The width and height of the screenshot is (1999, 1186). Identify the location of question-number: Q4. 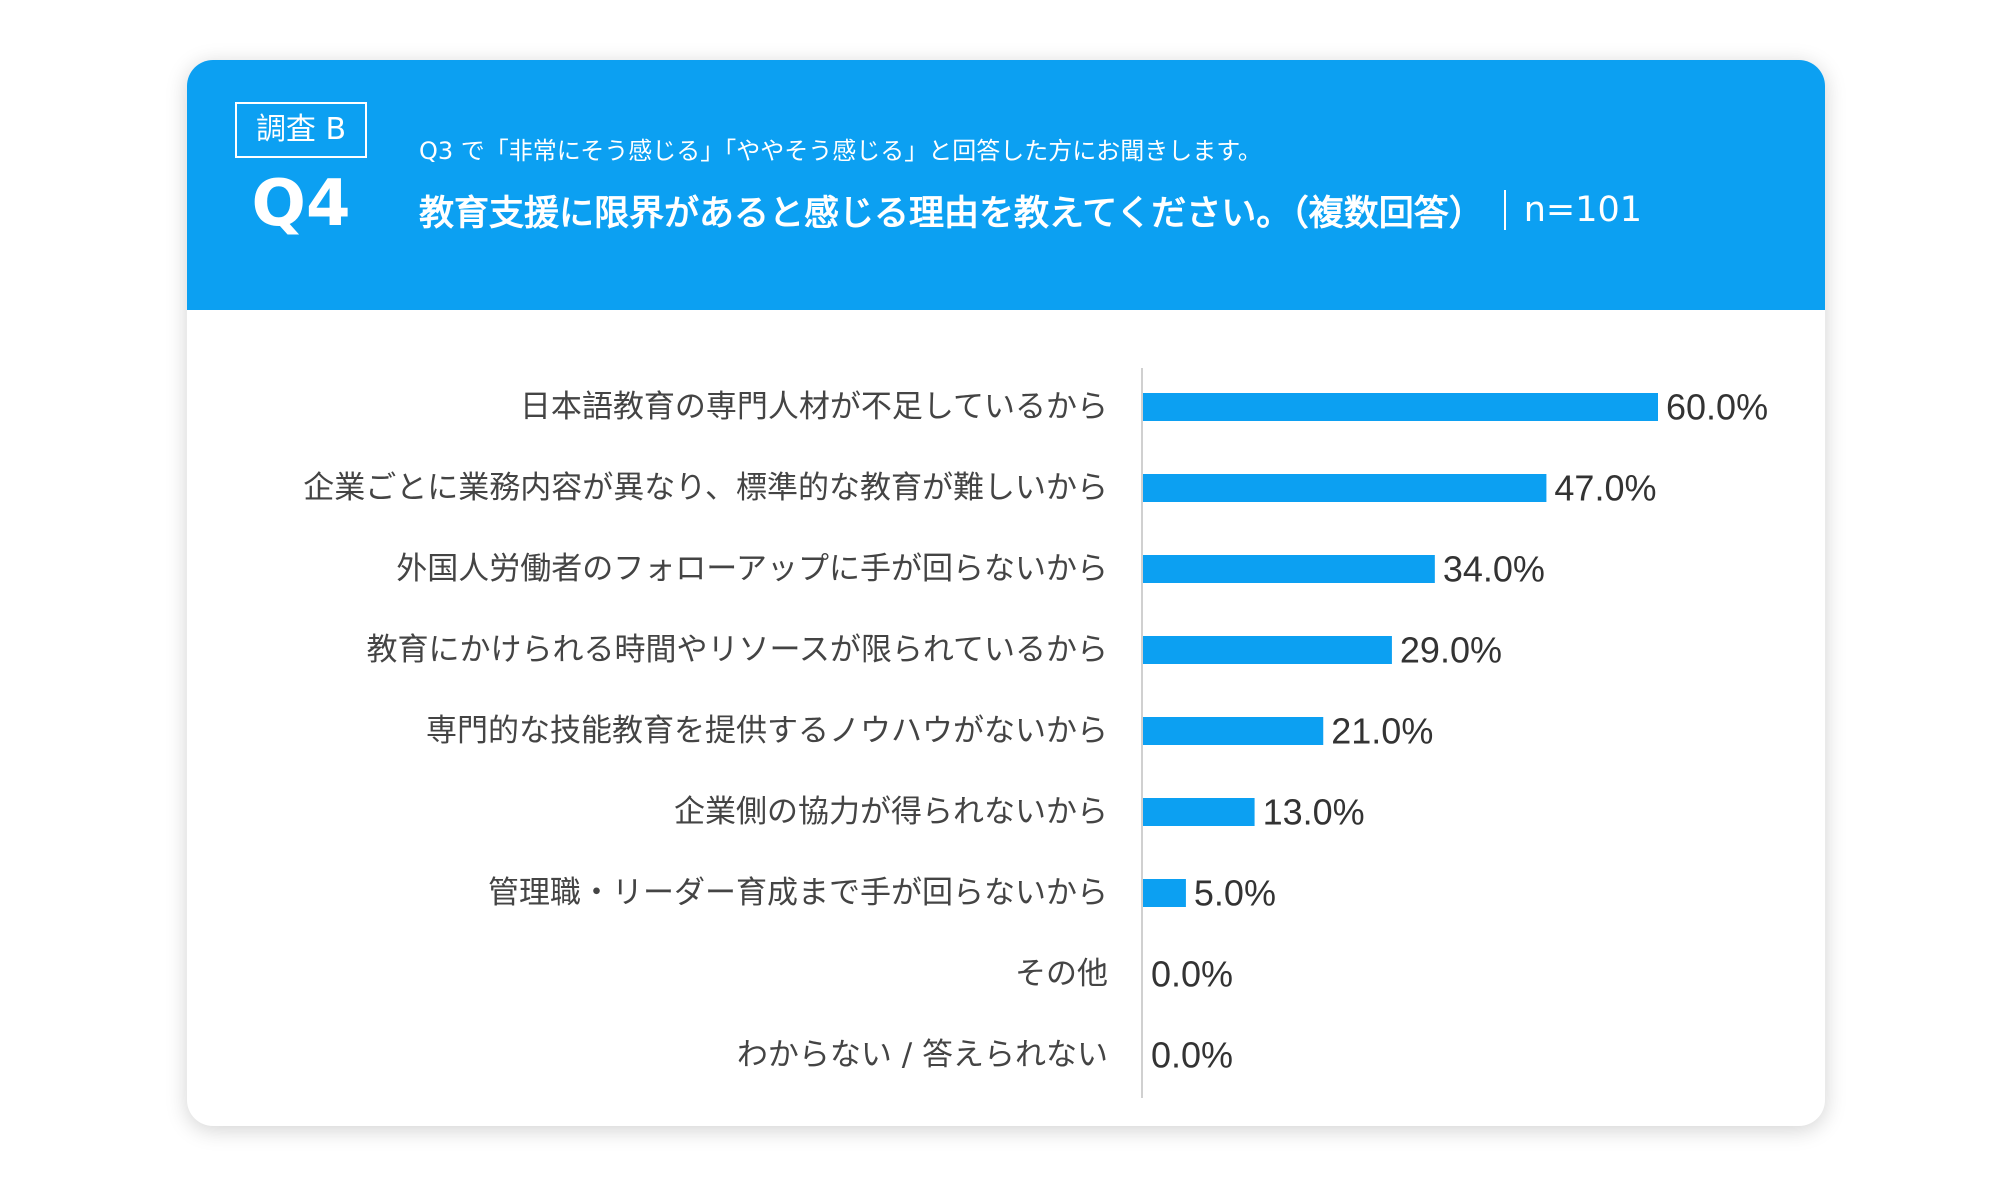
(301, 204).